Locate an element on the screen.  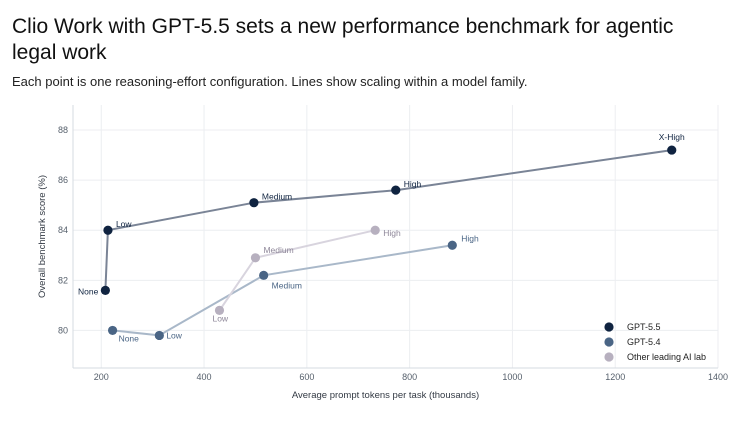
x-tick-label: 800 is located at coordinates (409, 377).